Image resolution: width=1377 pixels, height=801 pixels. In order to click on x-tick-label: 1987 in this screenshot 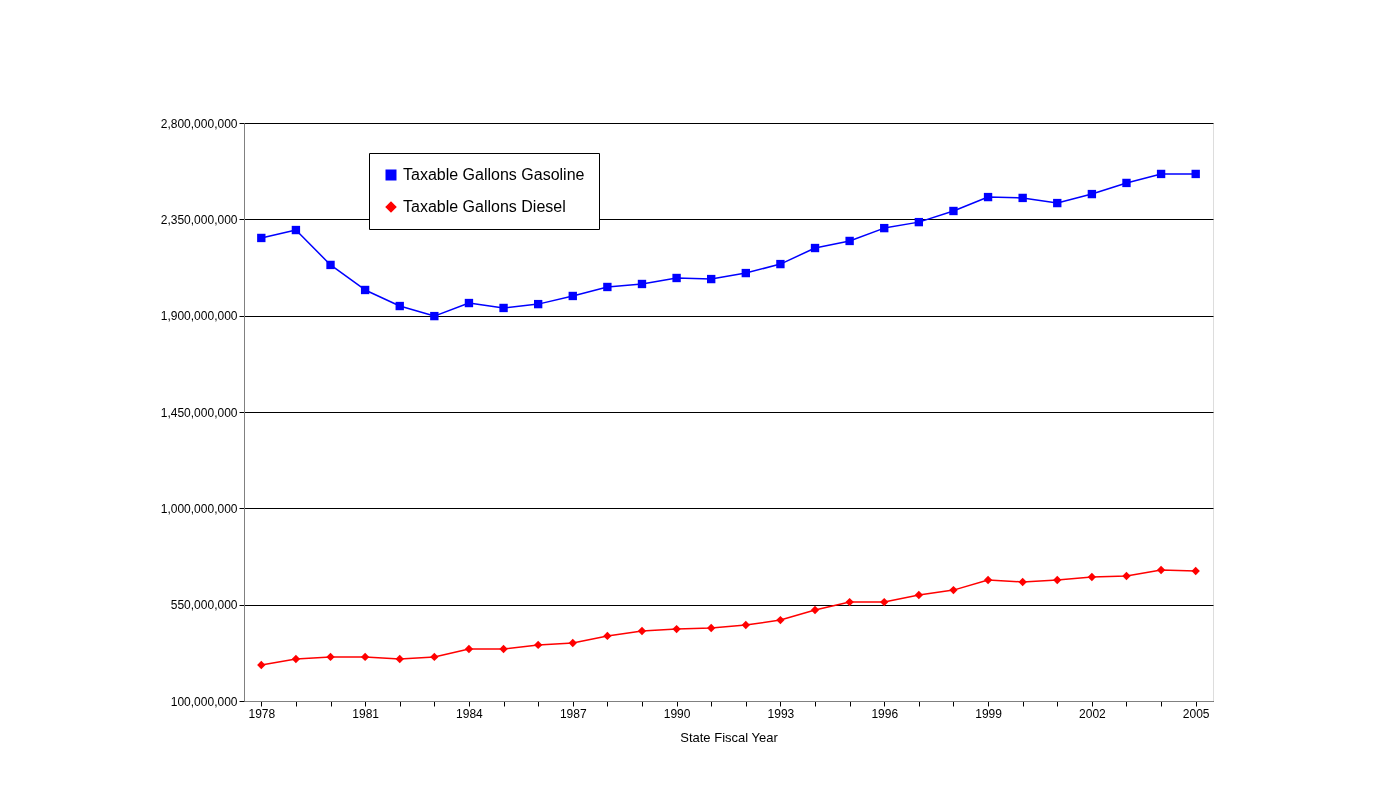, I will do `click(573, 713)`.